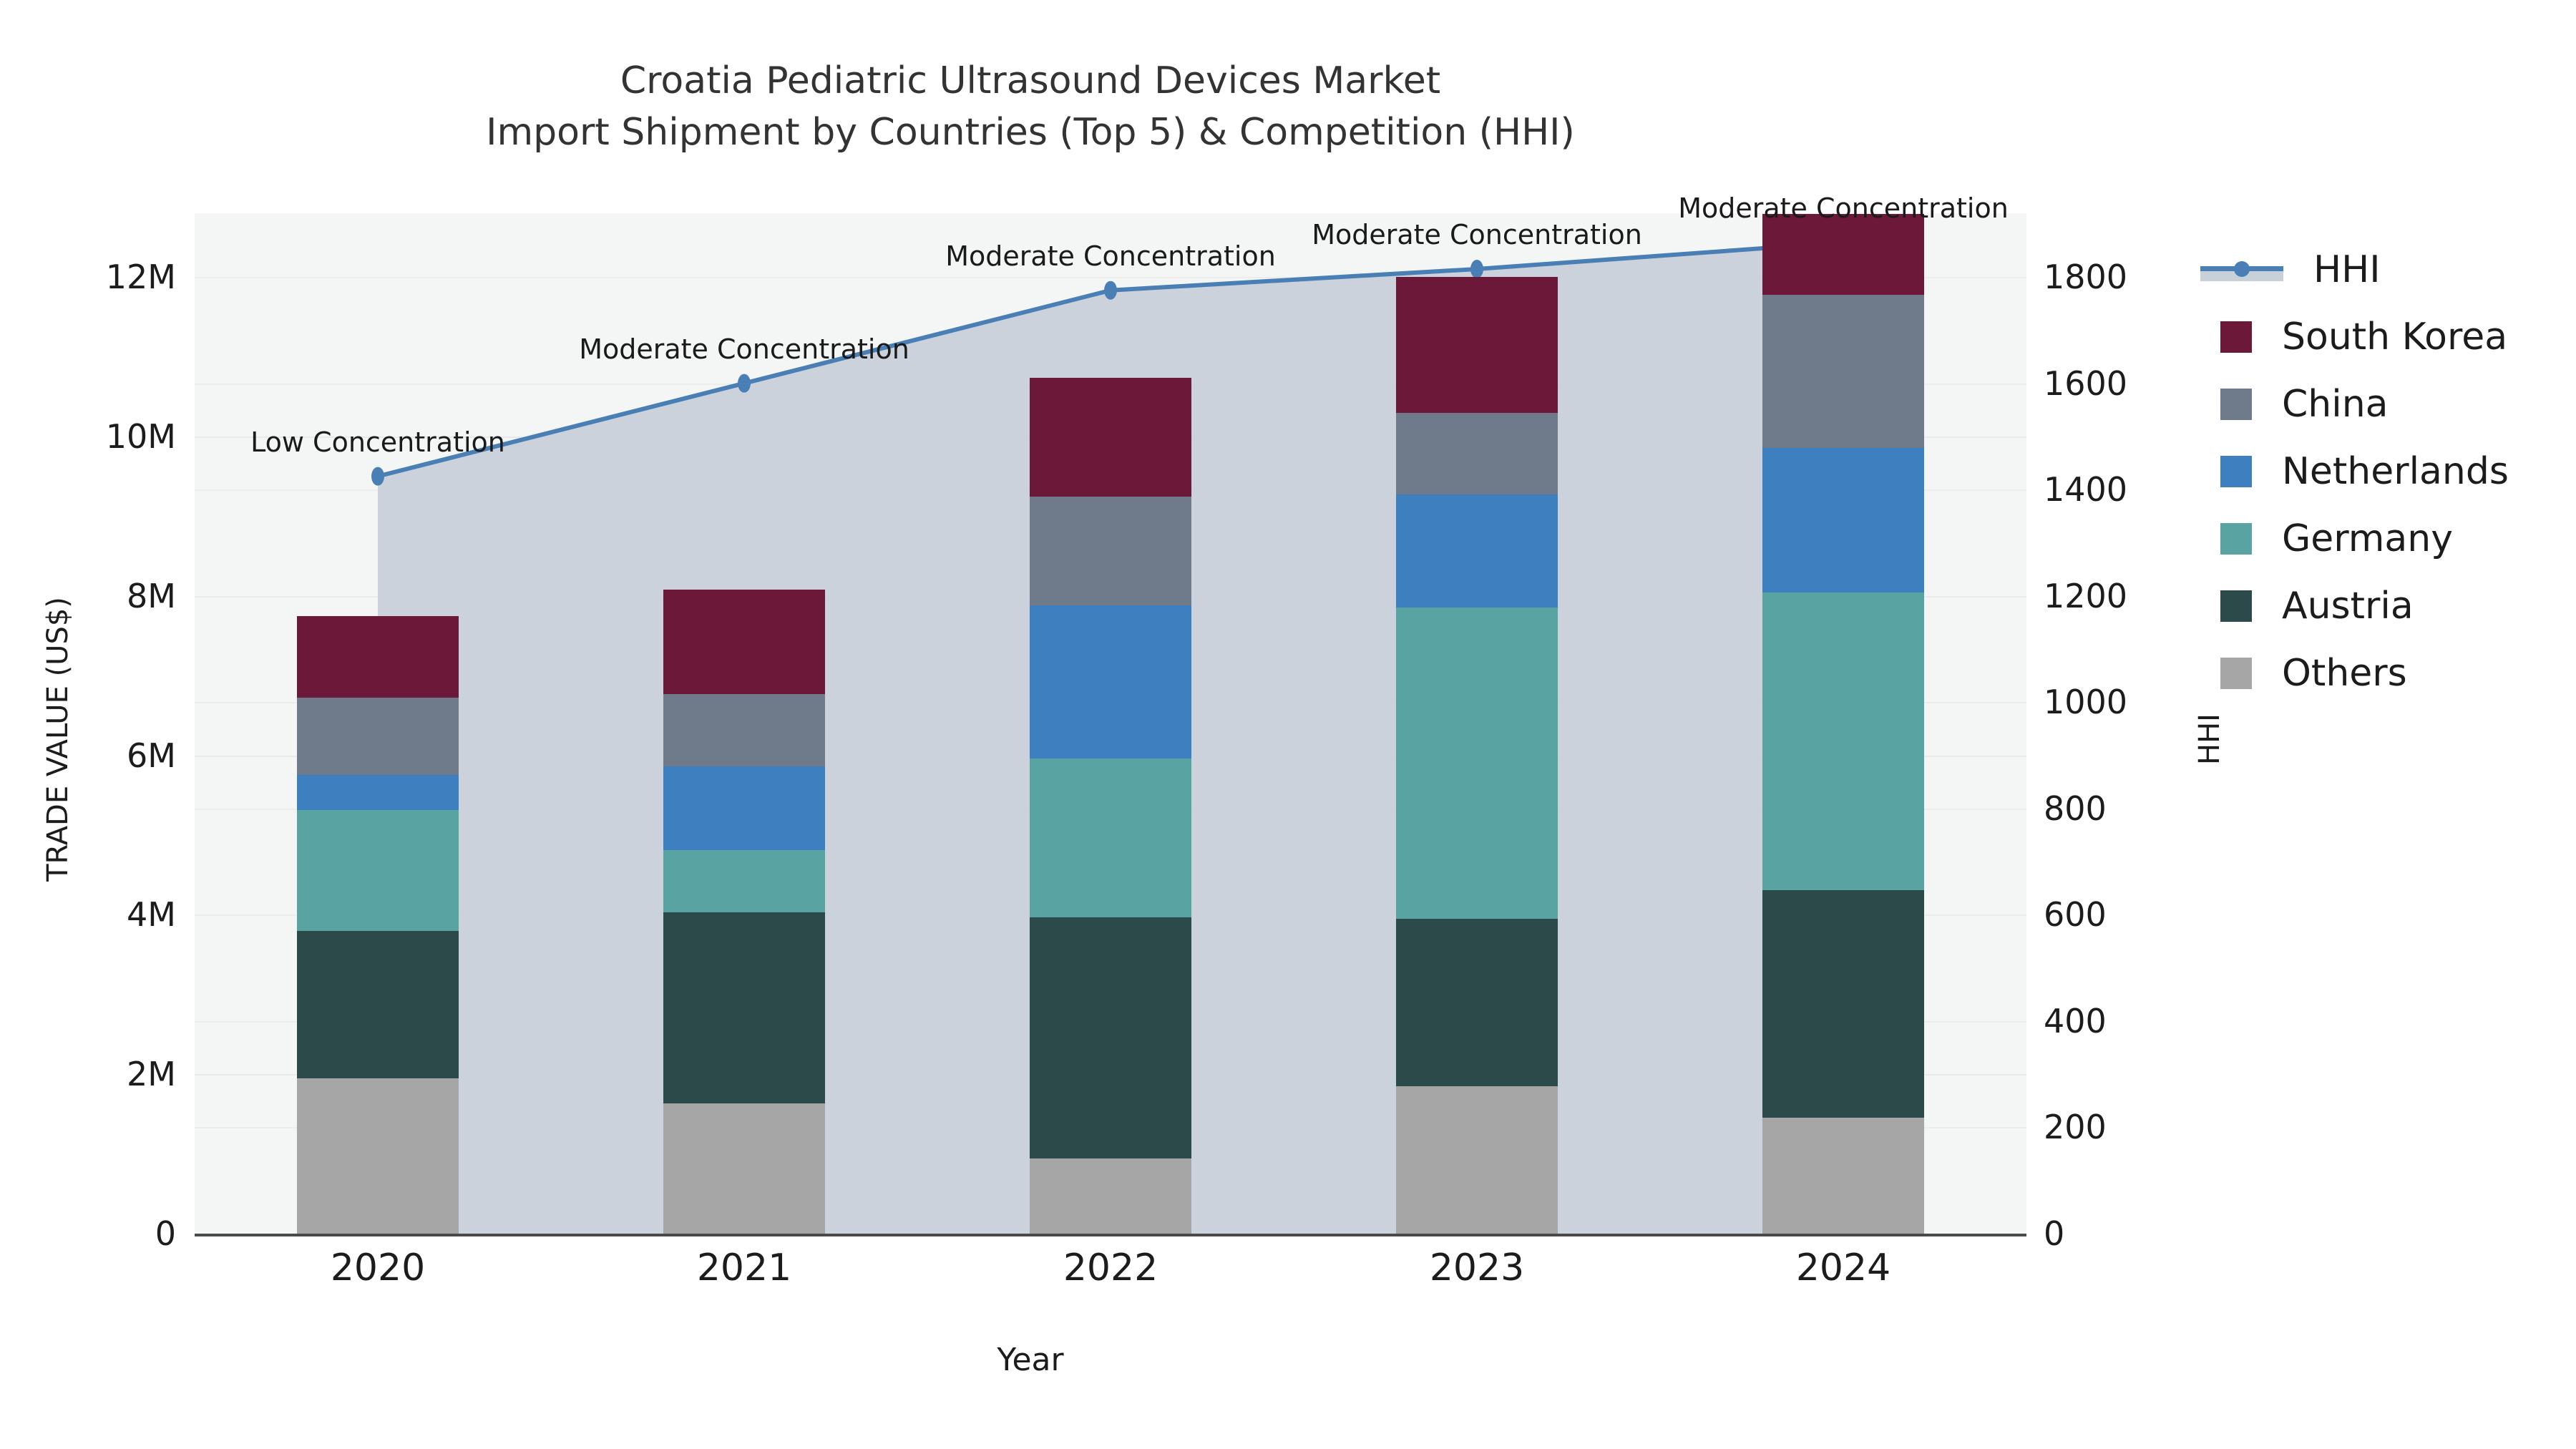 The width and height of the screenshot is (2576, 1449). Describe the element at coordinates (1110, 1235) in the screenshot. I see `x-axis-line` at that location.